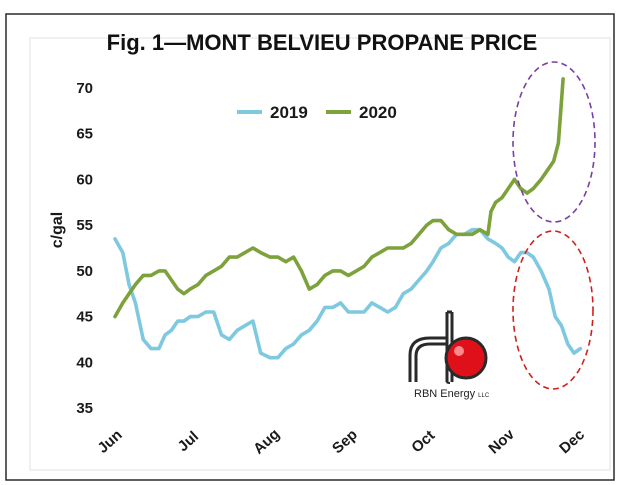 The width and height of the screenshot is (620, 485). What do you see at coordinates (84, 248) in the screenshot?
I see `y-axis: 35 40 45 50 55 60 65 70` at bounding box center [84, 248].